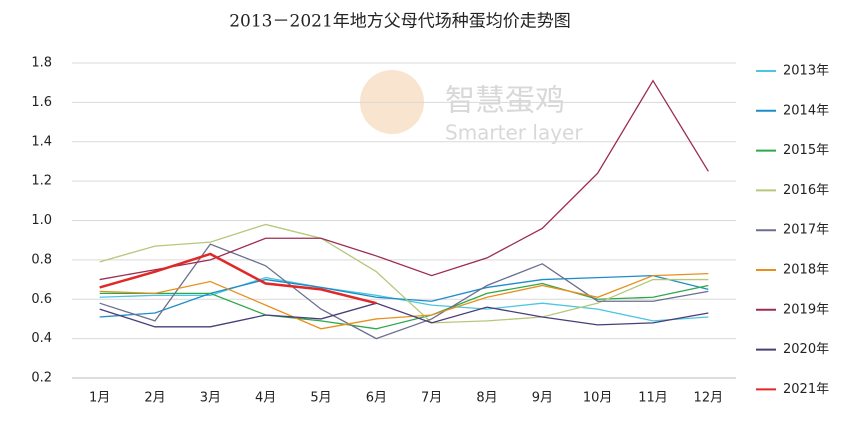 This screenshot has width=860, height=425. I want to click on x-tick-label: 11月, so click(653, 398).